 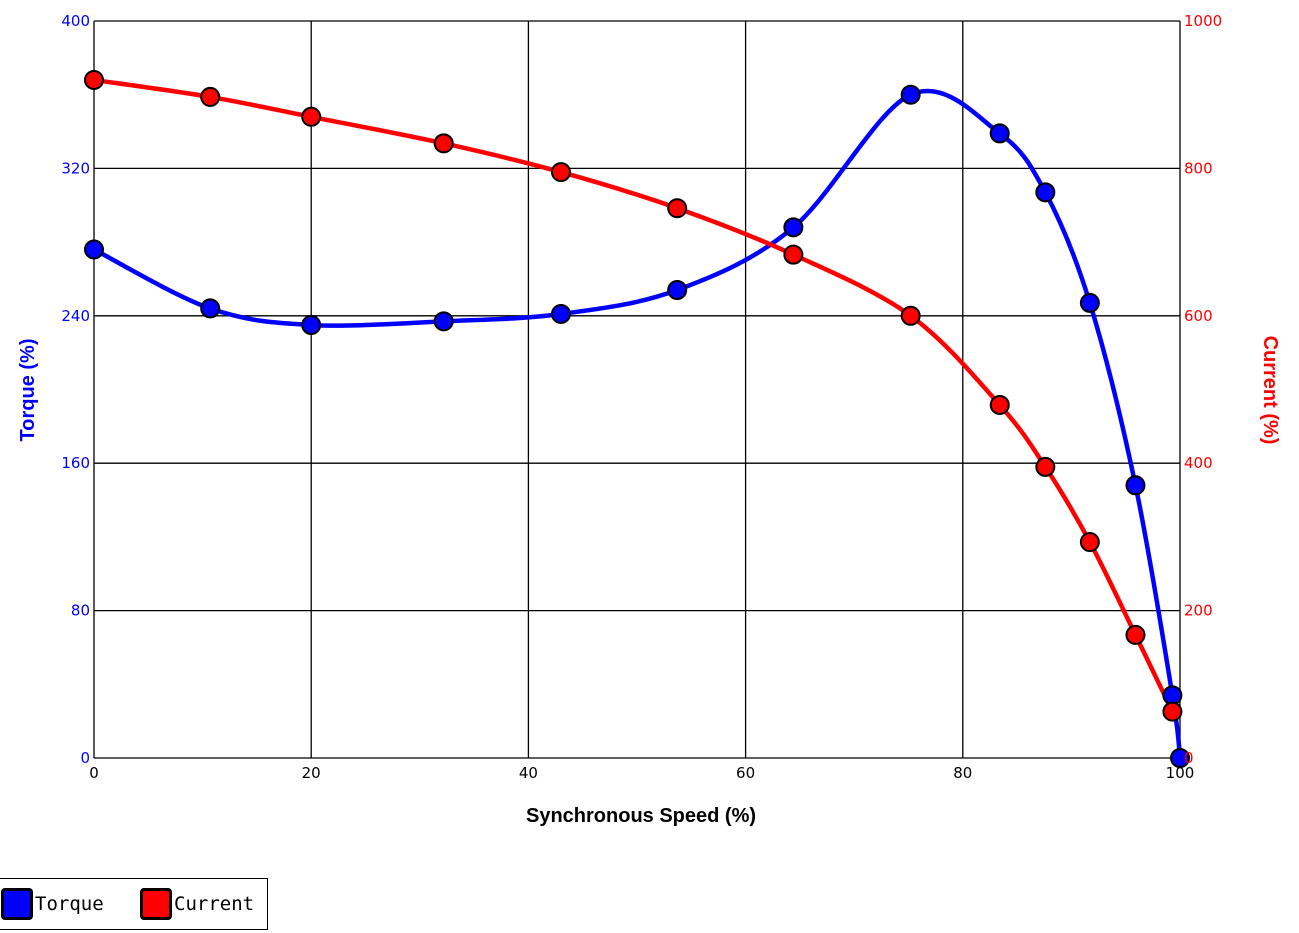 What do you see at coordinates (641, 816) in the screenshot?
I see `x-axis-title: Synchronous Speed (%)` at bounding box center [641, 816].